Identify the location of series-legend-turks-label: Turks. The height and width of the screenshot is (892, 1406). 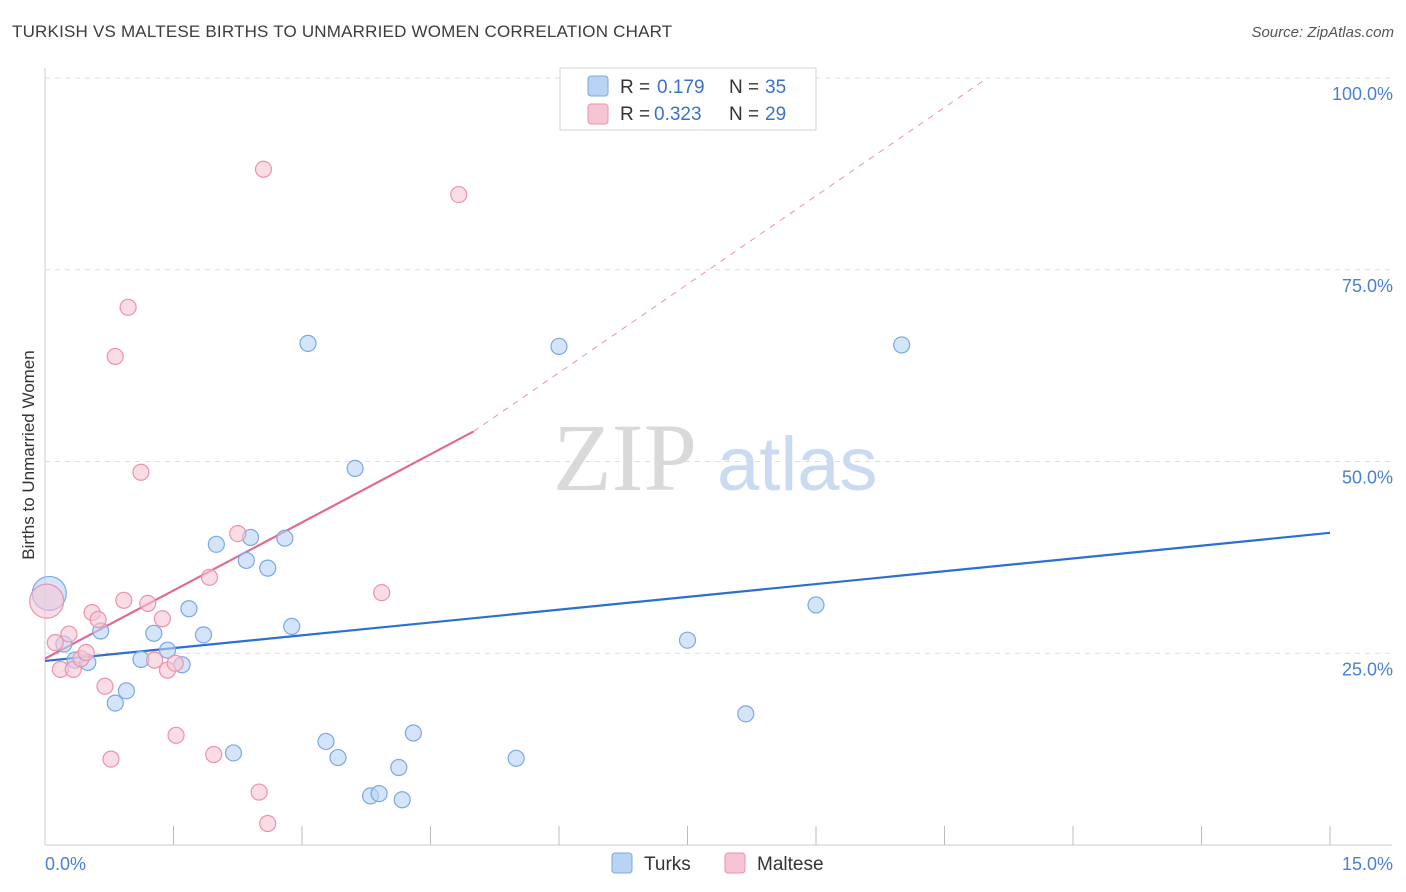
(667, 864).